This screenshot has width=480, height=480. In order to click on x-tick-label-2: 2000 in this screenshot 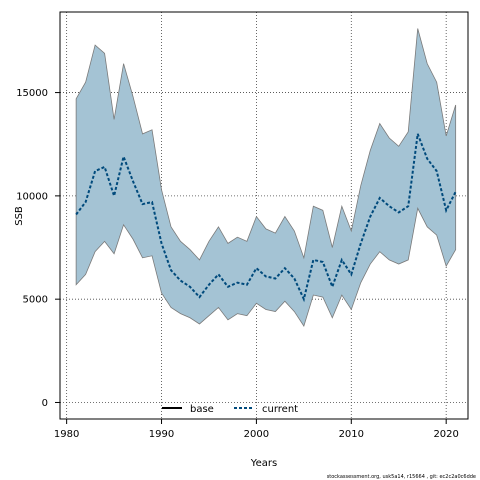, I will do `click(256, 434)`.